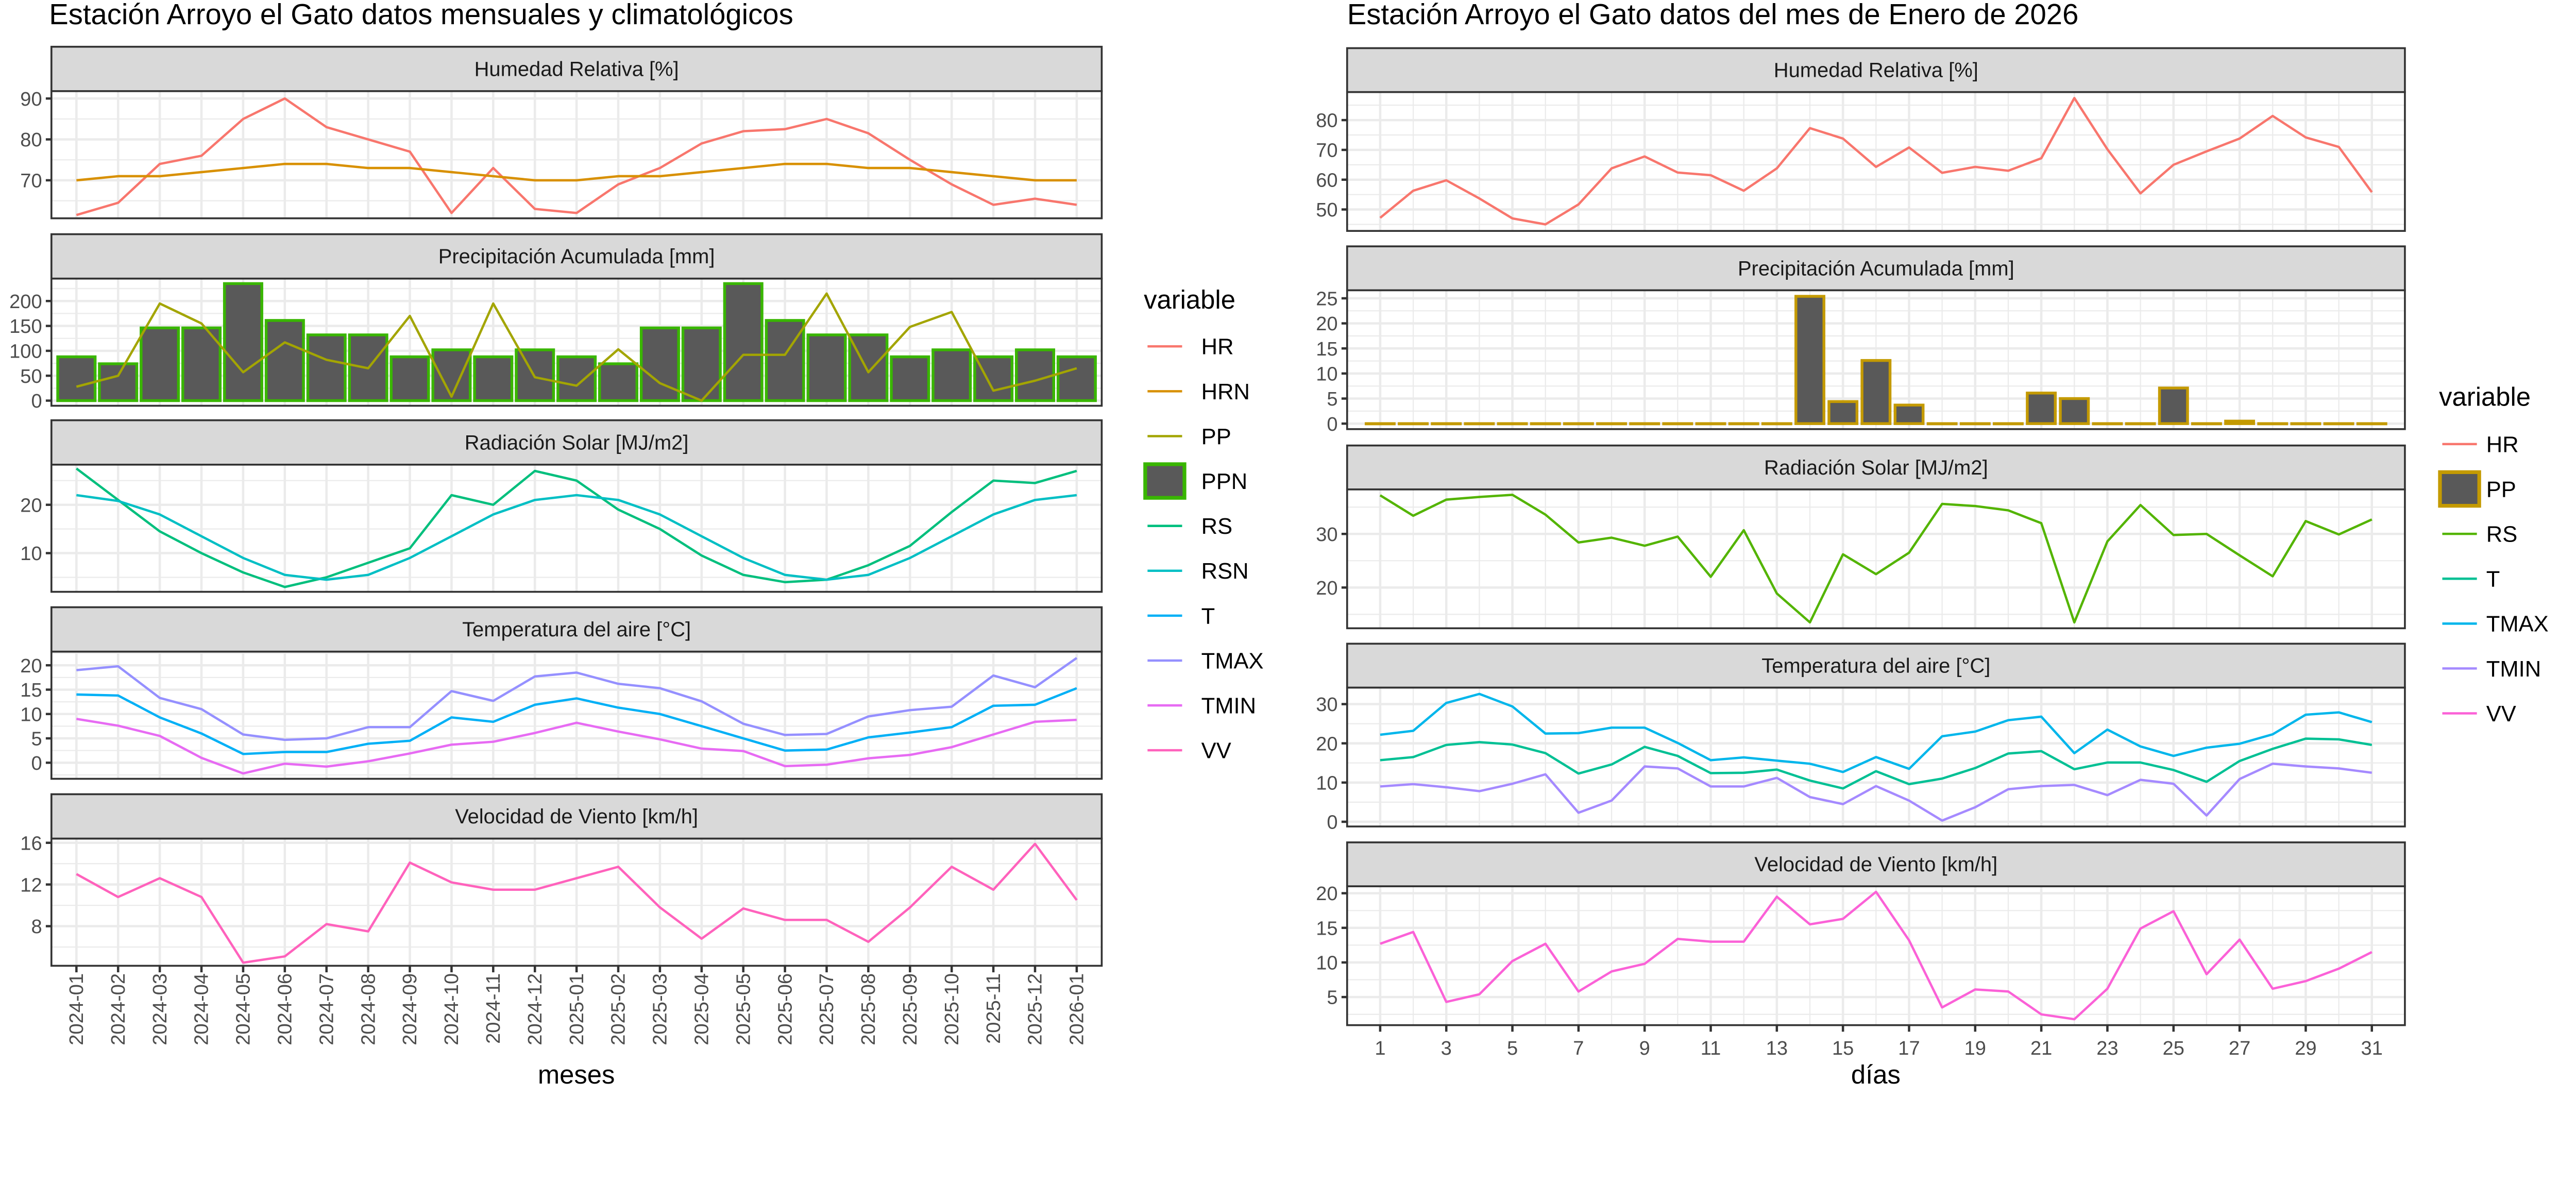 This screenshot has height=1200, width=2576. Describe the element at coordinates (1225, 571) in the screenshot. I see `legend-label: RSN` at that location.